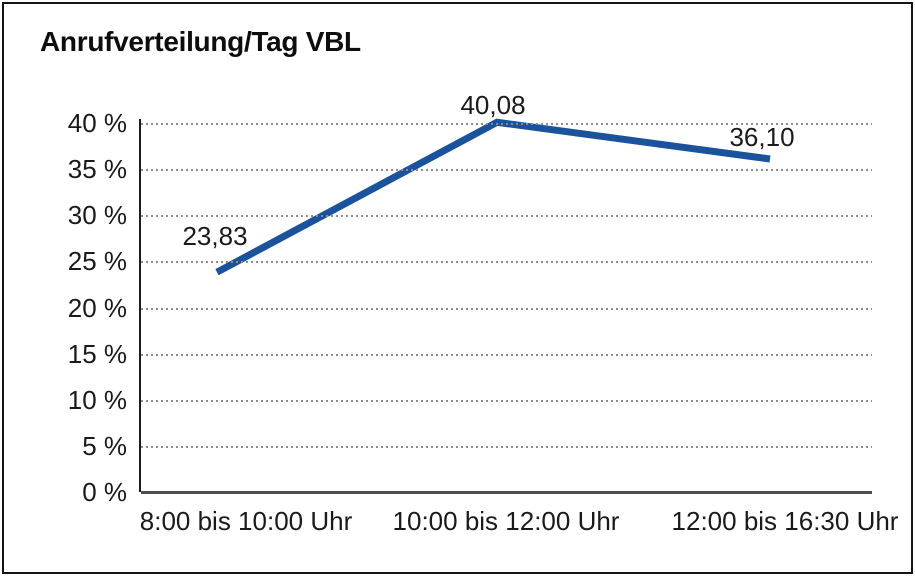 The height and width of the screenshot is (576, 915). I want to click on y-tick-label: 30 %, so click(97, 215).